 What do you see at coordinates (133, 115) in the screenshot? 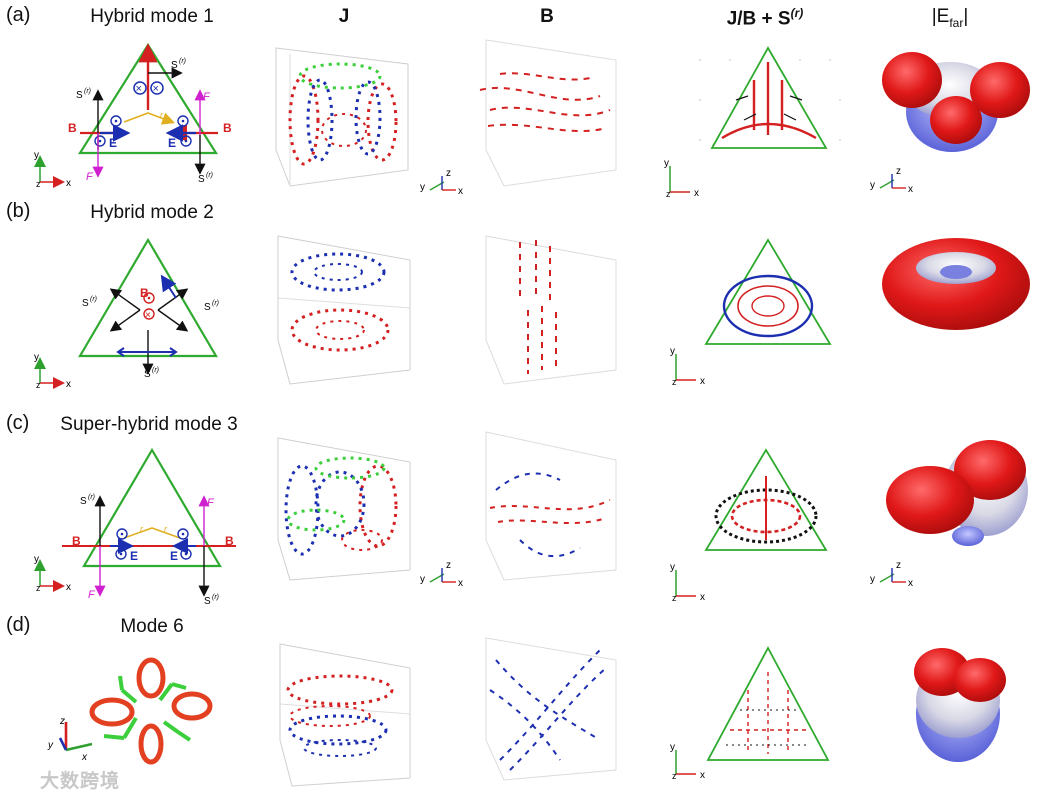
I see `schematic-a: S (r) × × r B B E E S (r) F S (r) F yxz` at bounding box center [133, 115].